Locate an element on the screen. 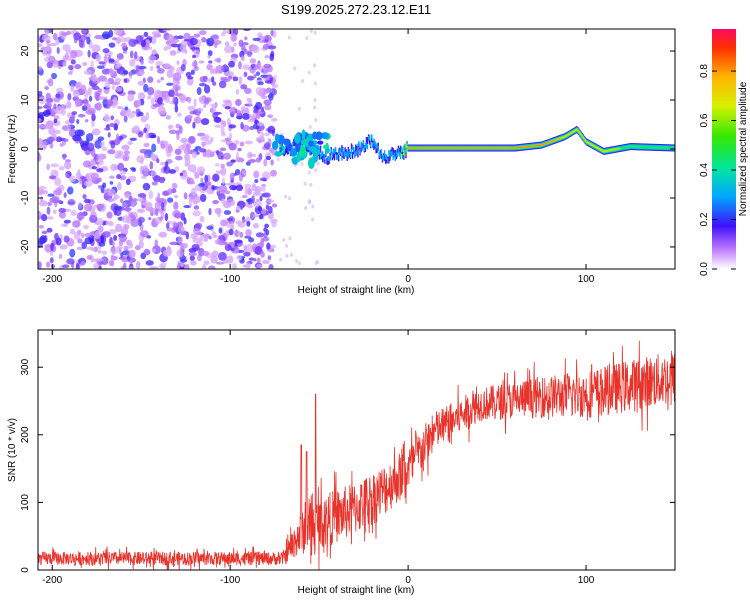  colorbar-label: Normalized spectral amplitude is located at coordinates (743, 148).